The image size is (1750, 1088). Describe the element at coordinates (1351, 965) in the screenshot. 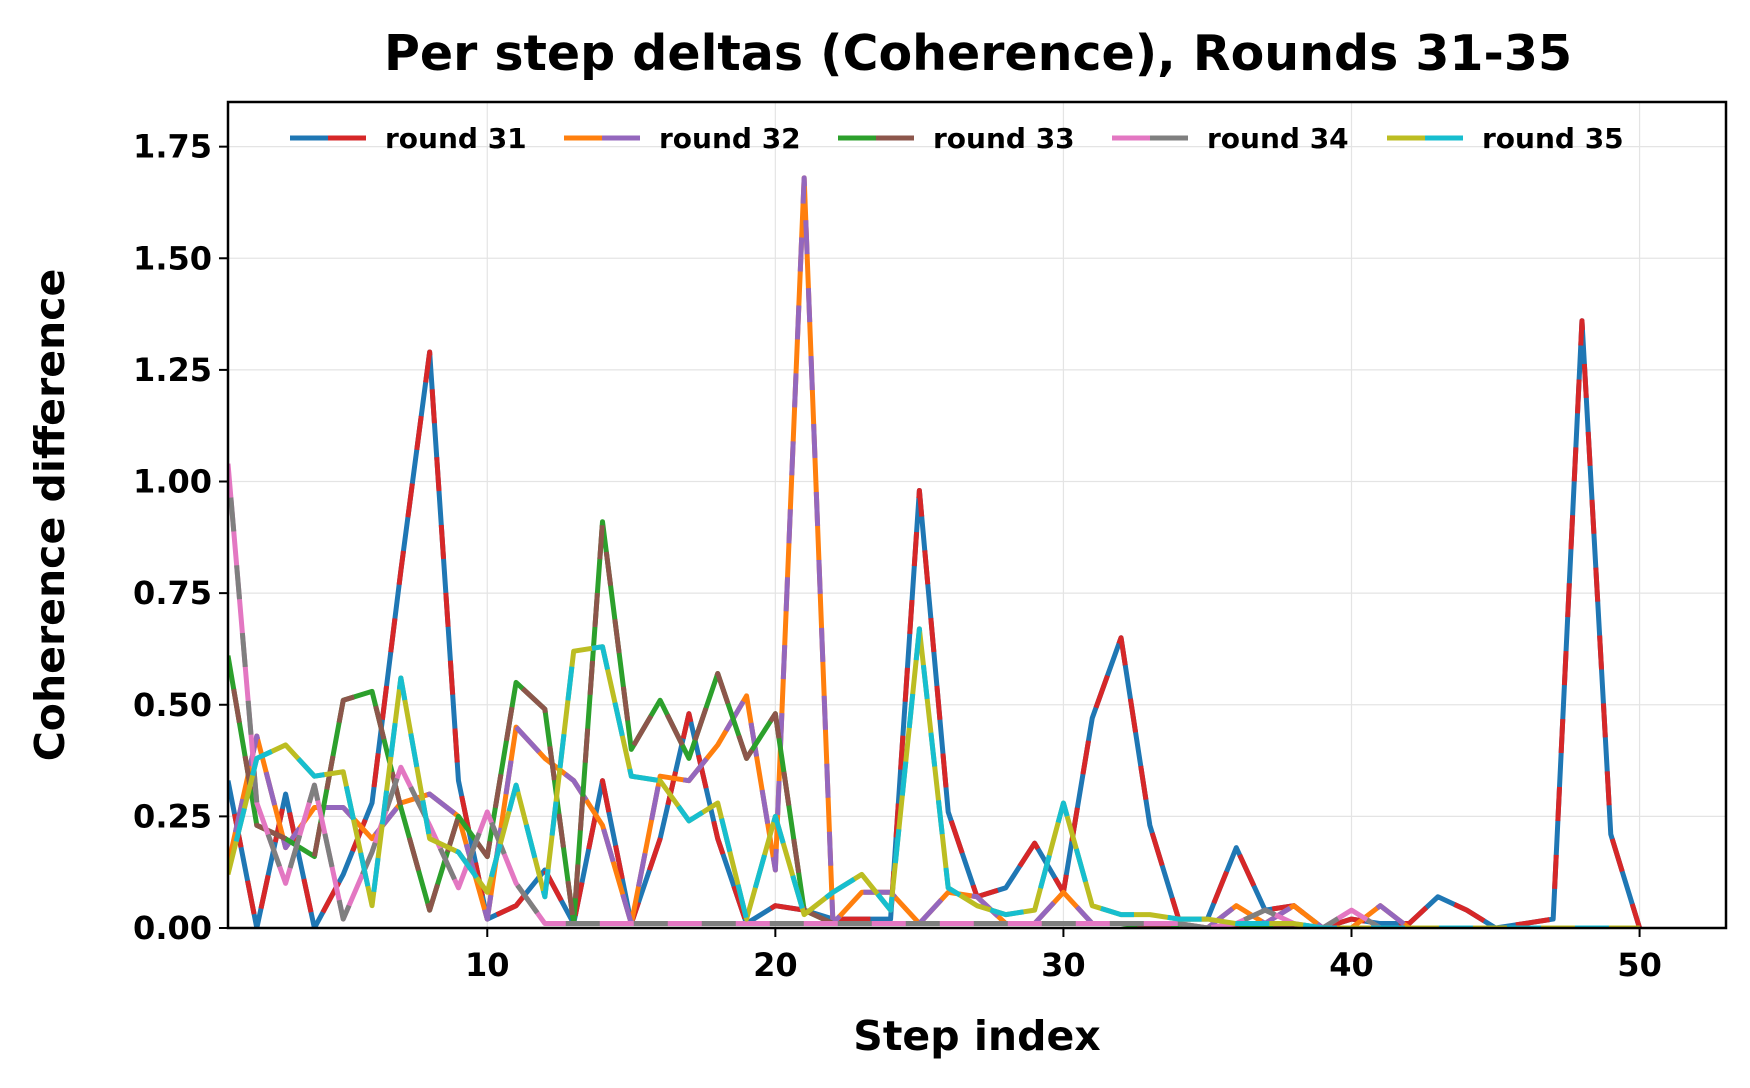

I see `x-tick-label: 40` at that location.